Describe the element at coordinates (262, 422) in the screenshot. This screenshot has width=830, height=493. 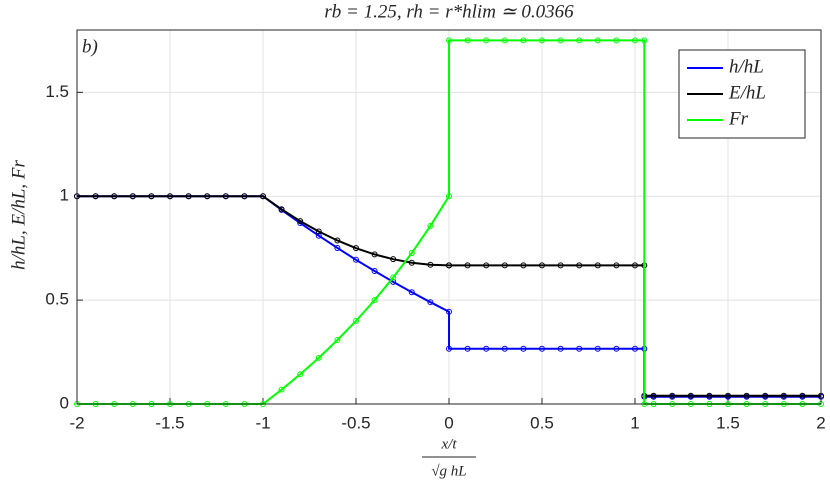
I see `x-tick-label: -1` at that location.